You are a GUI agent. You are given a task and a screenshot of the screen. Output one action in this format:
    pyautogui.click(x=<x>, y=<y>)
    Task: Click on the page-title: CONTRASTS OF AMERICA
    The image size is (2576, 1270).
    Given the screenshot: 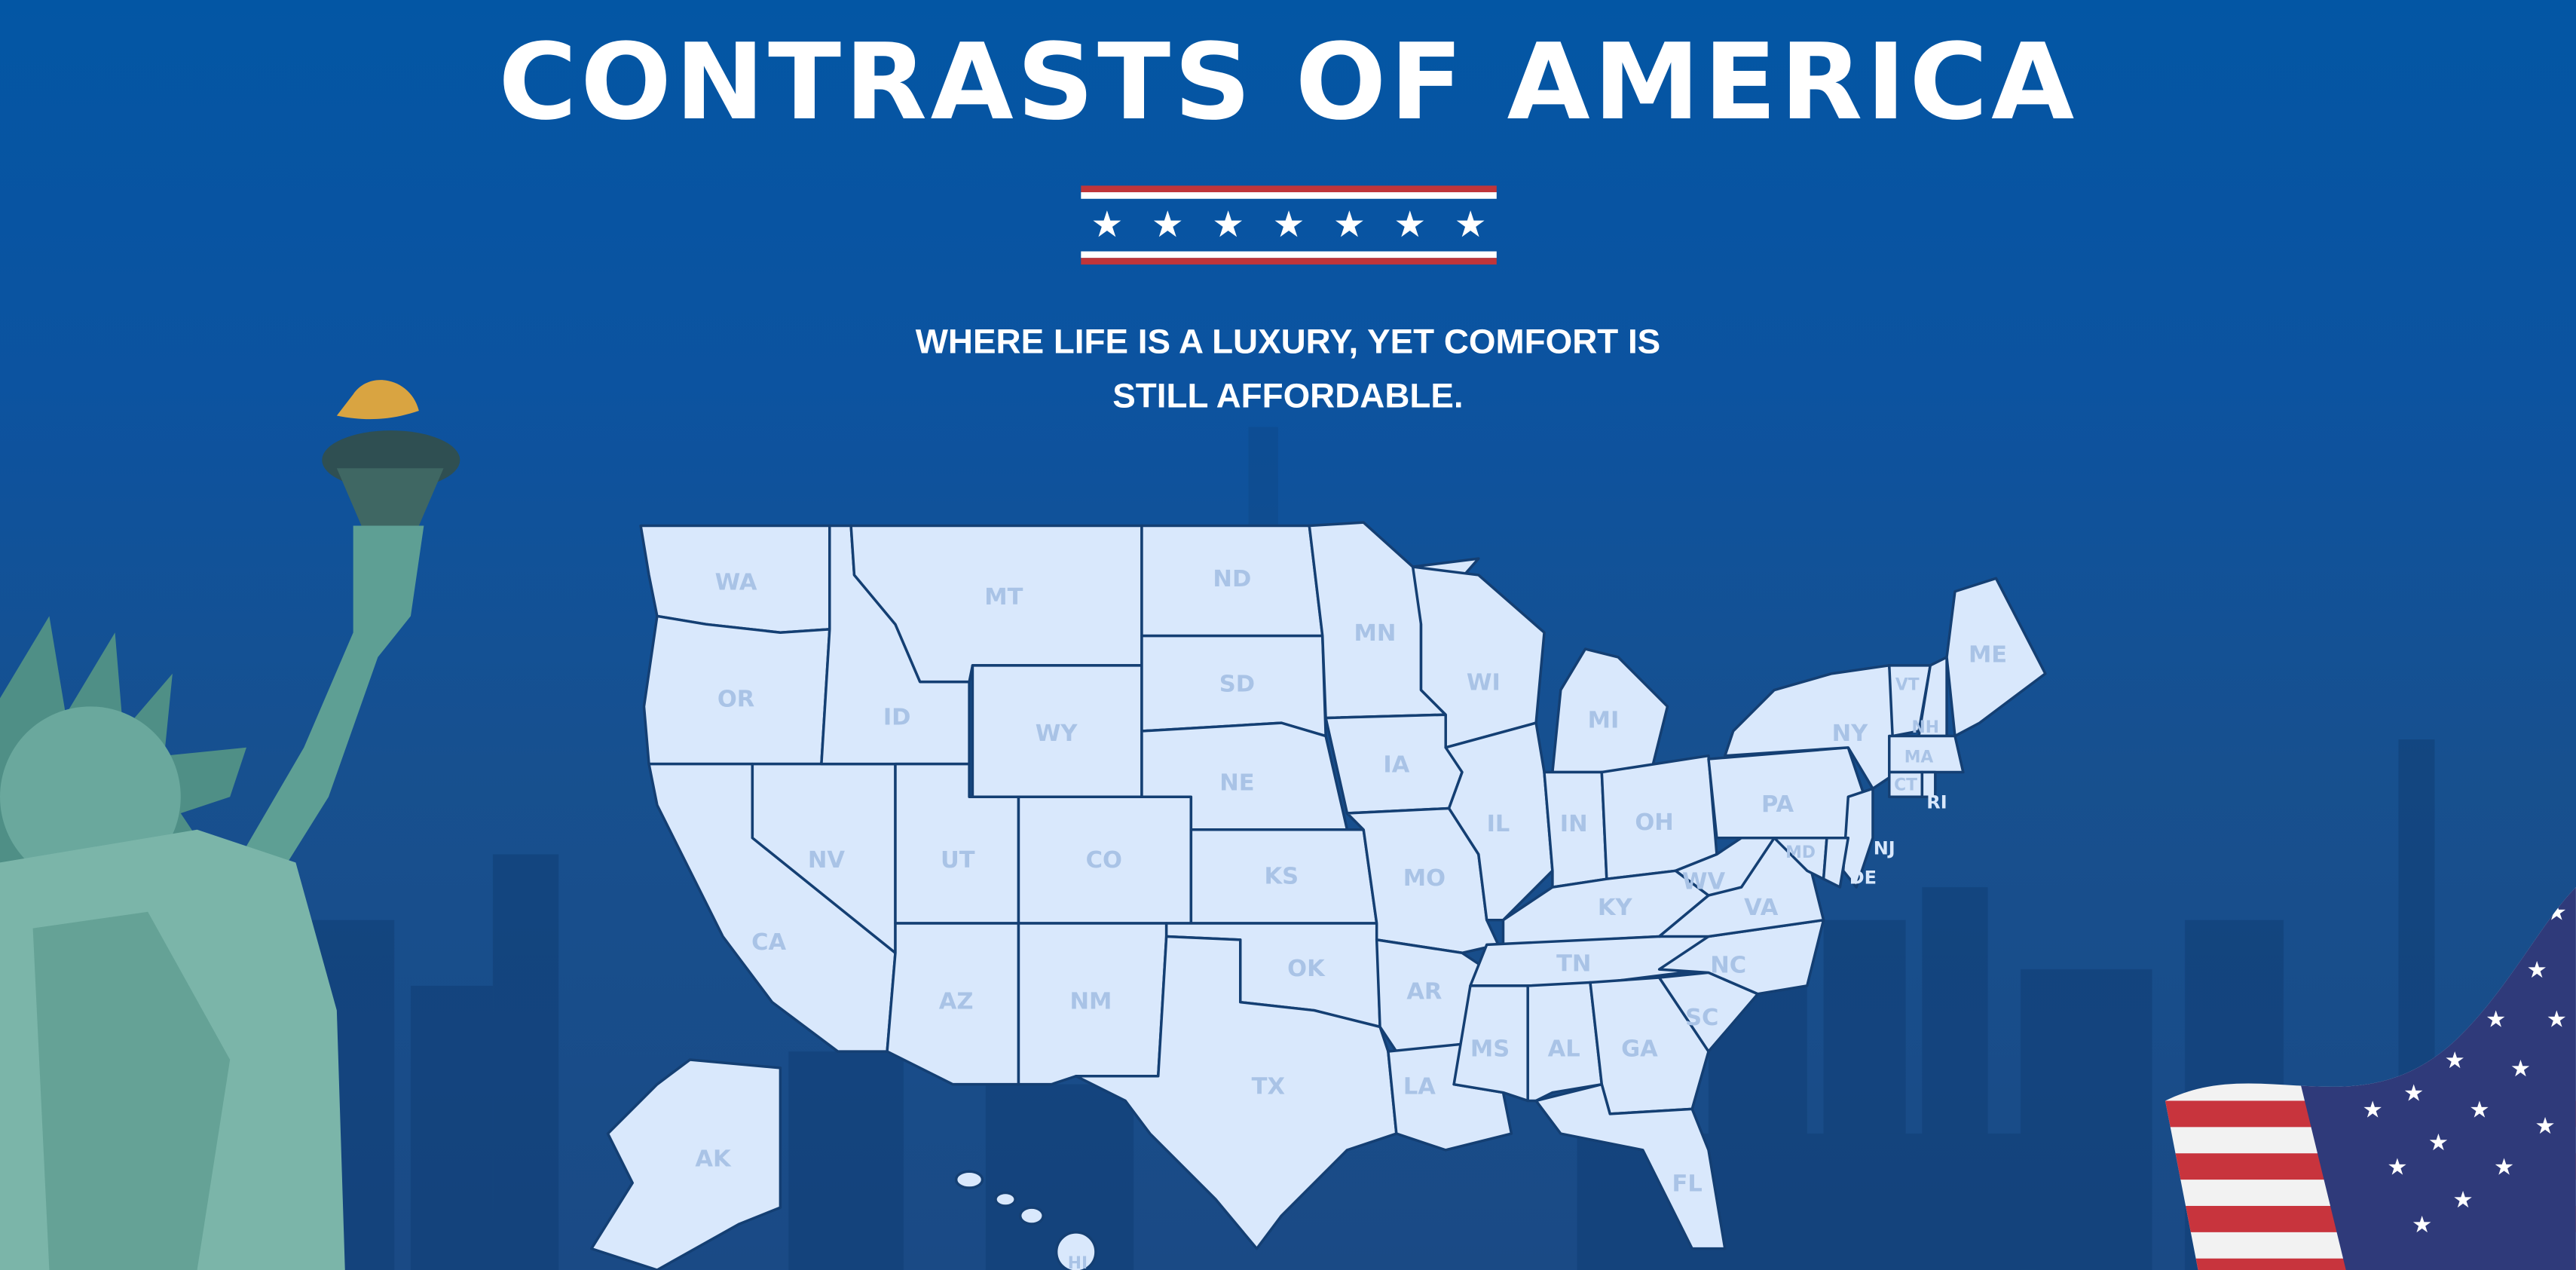 What is the action you would take?
    pyautogui.click(x=1288, y=84)
    